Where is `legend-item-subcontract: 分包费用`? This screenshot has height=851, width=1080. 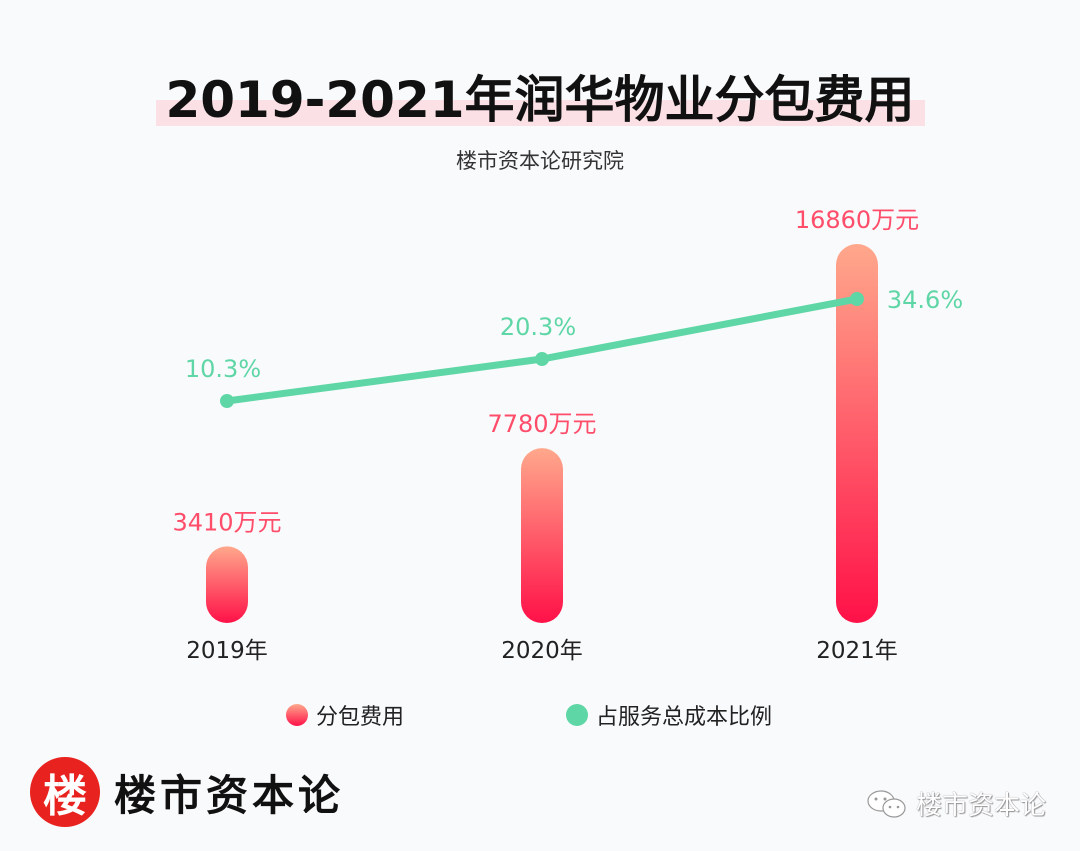
legend-item-subcontract: 分包费用 is located at coordinates (345, 715).